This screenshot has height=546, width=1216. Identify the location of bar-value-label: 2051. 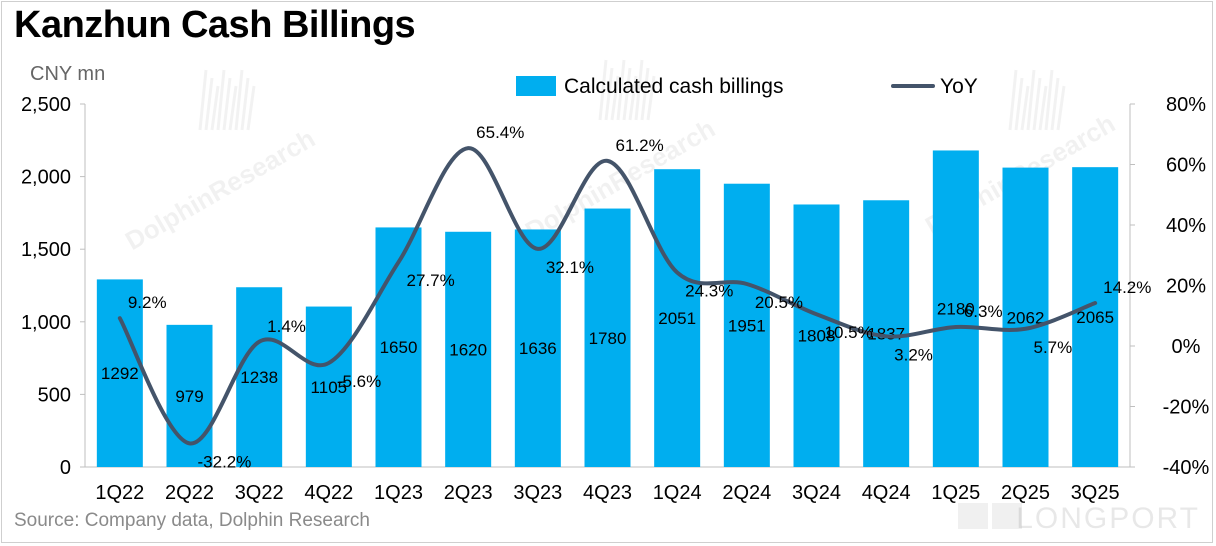
(677, 318).